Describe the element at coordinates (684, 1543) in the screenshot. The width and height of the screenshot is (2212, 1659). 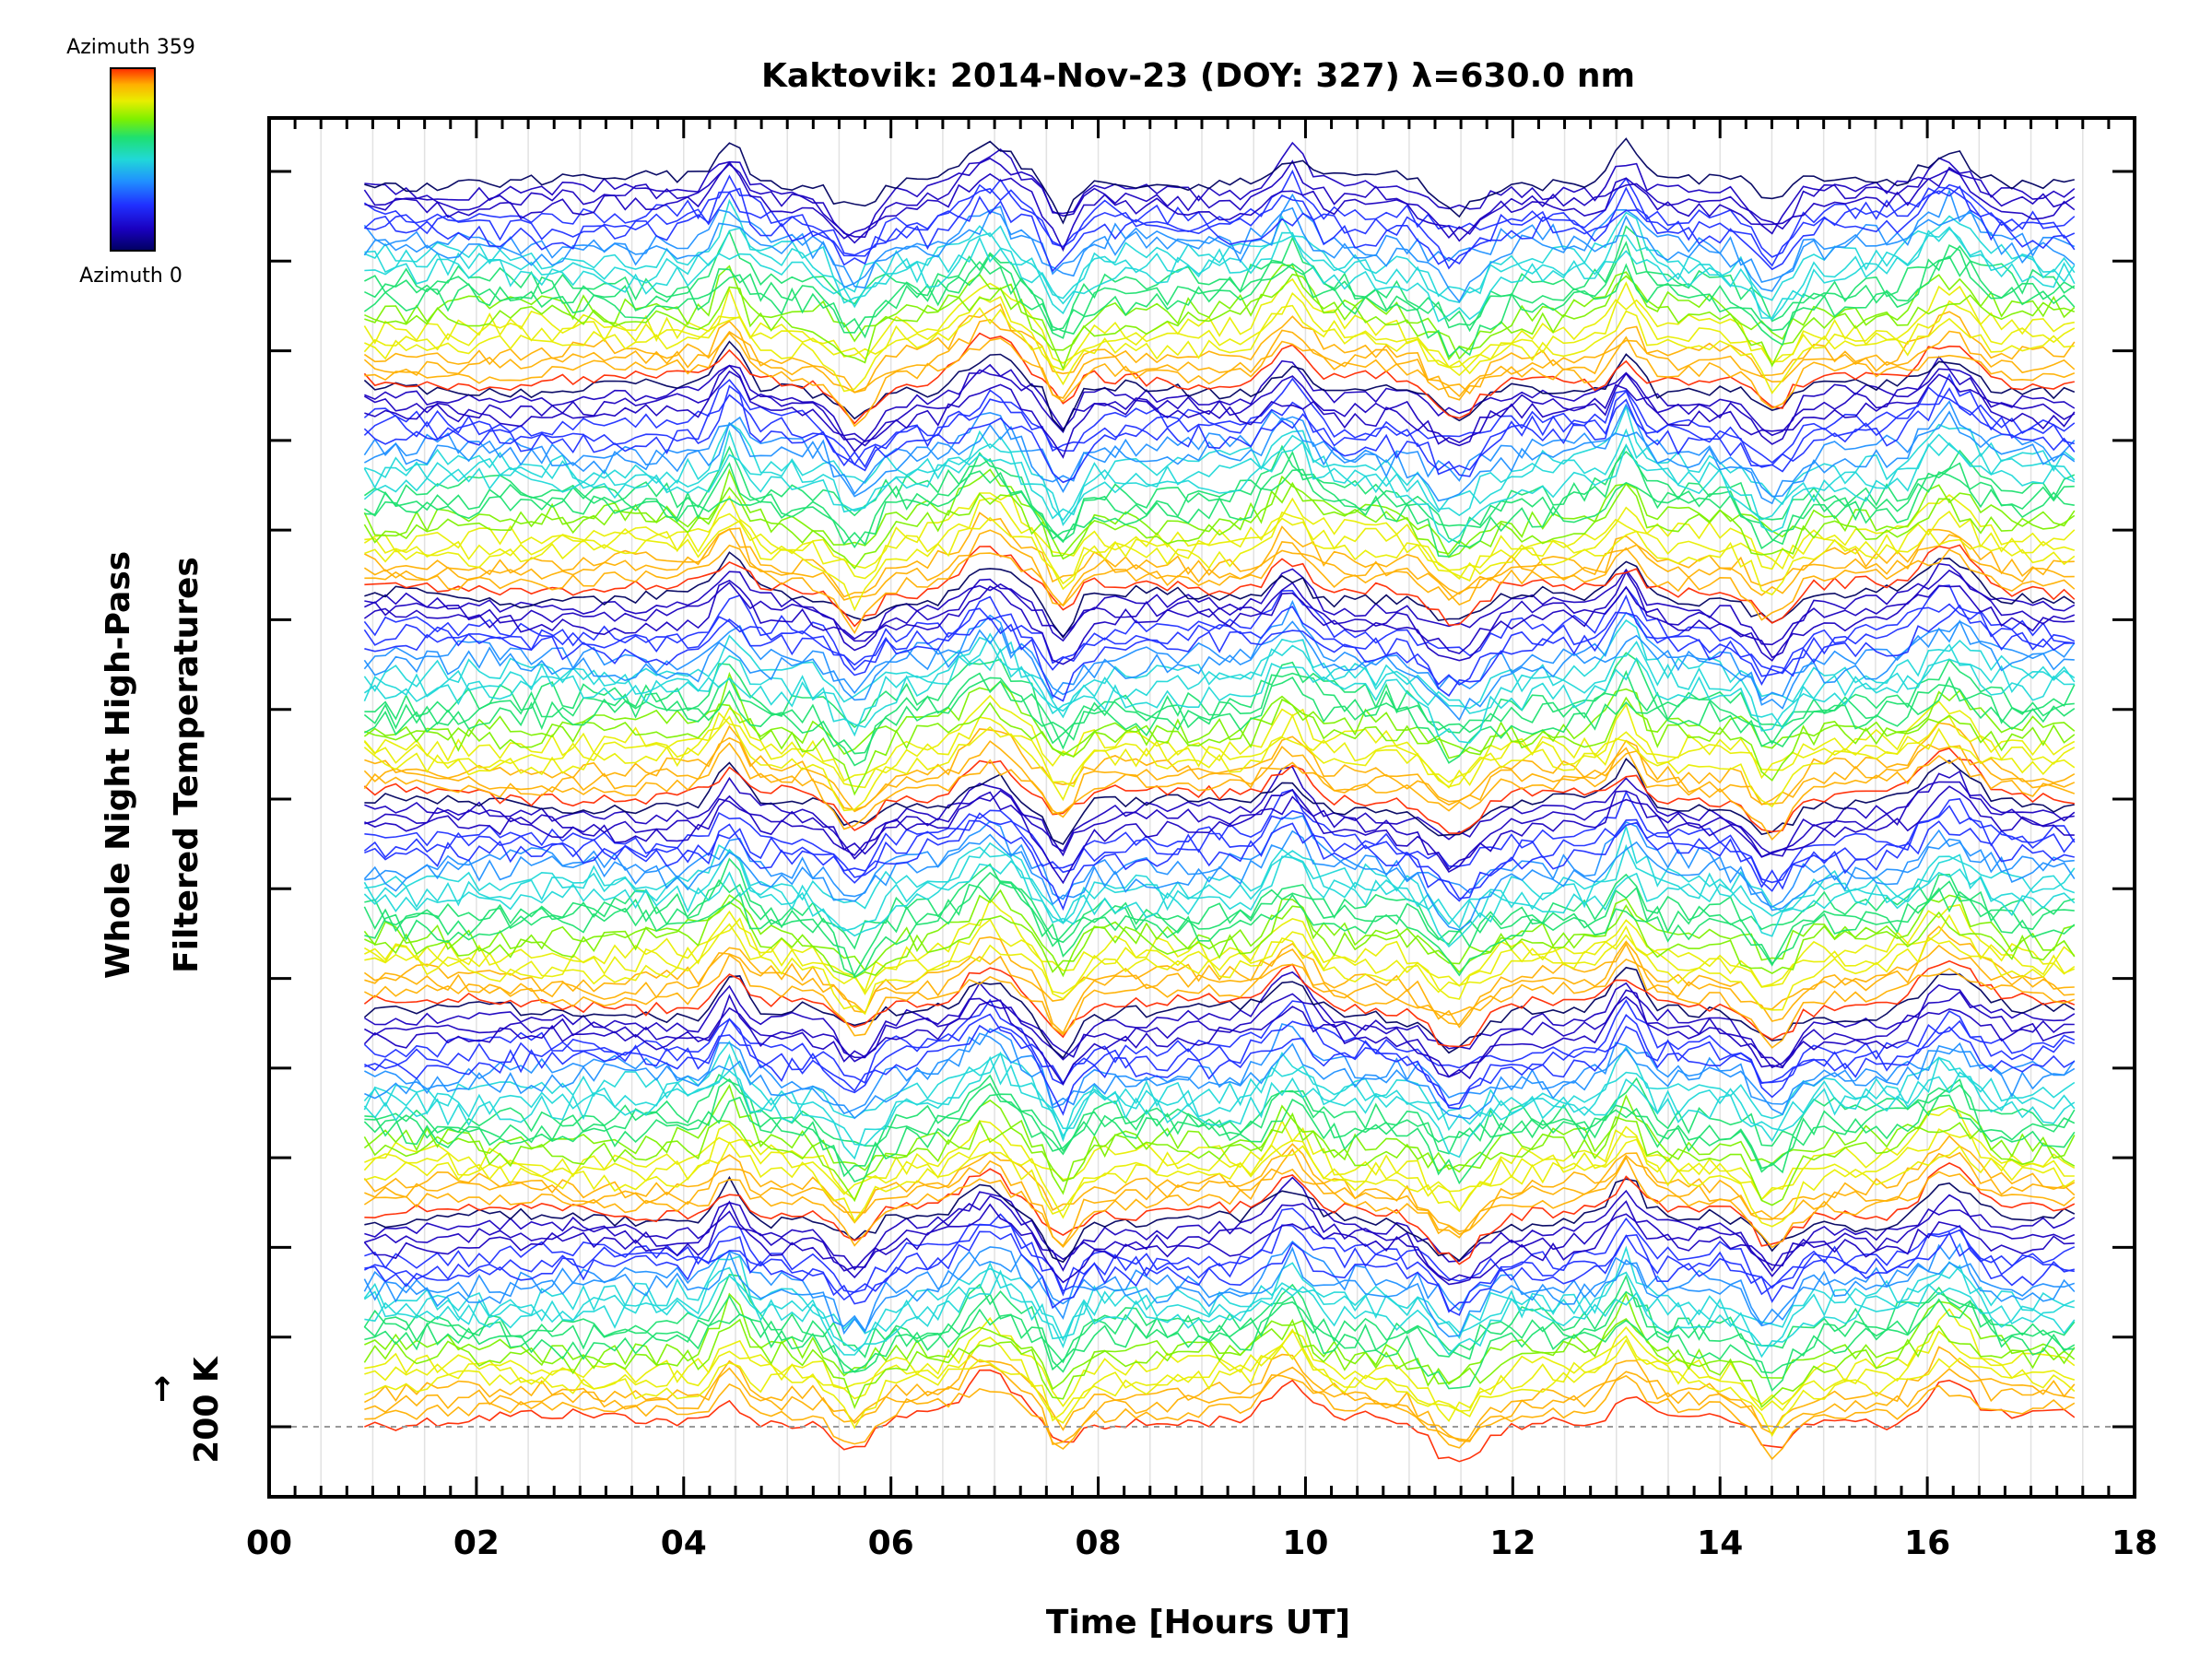
I see `x-tick-label: 04` at that location.